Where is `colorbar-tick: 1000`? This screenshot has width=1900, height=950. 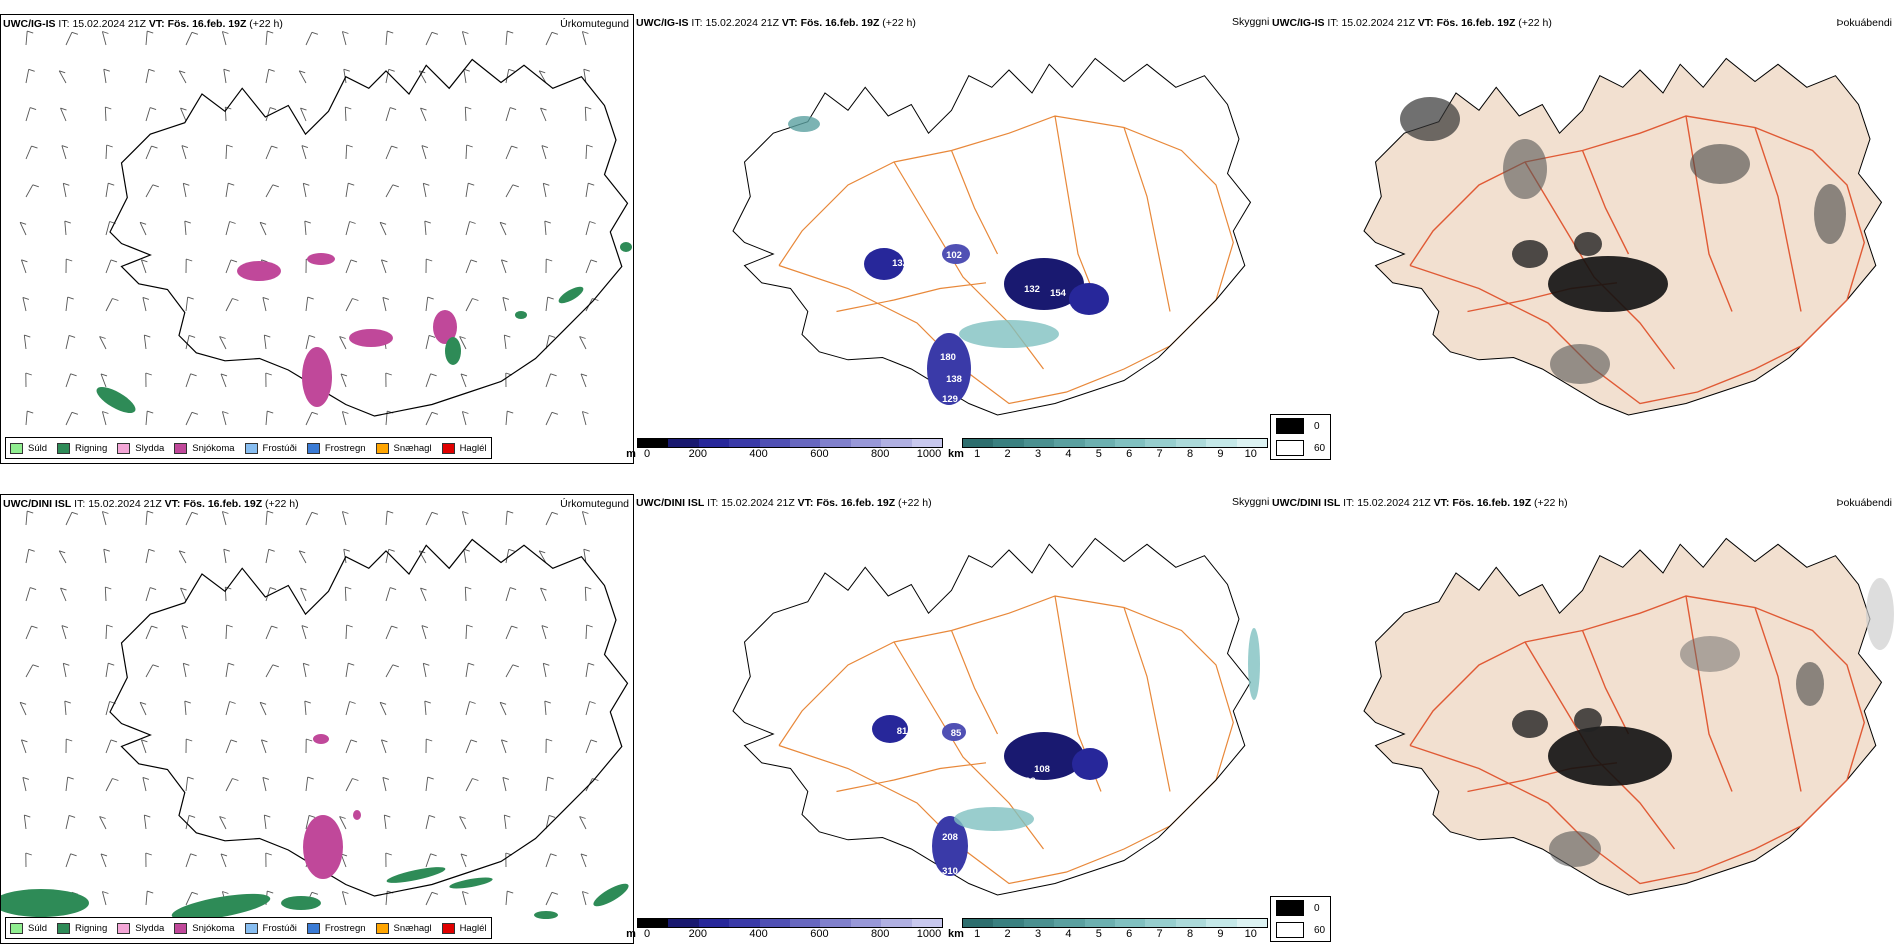
colorbar-tick: 1000 is located at coordinates (929, 454).